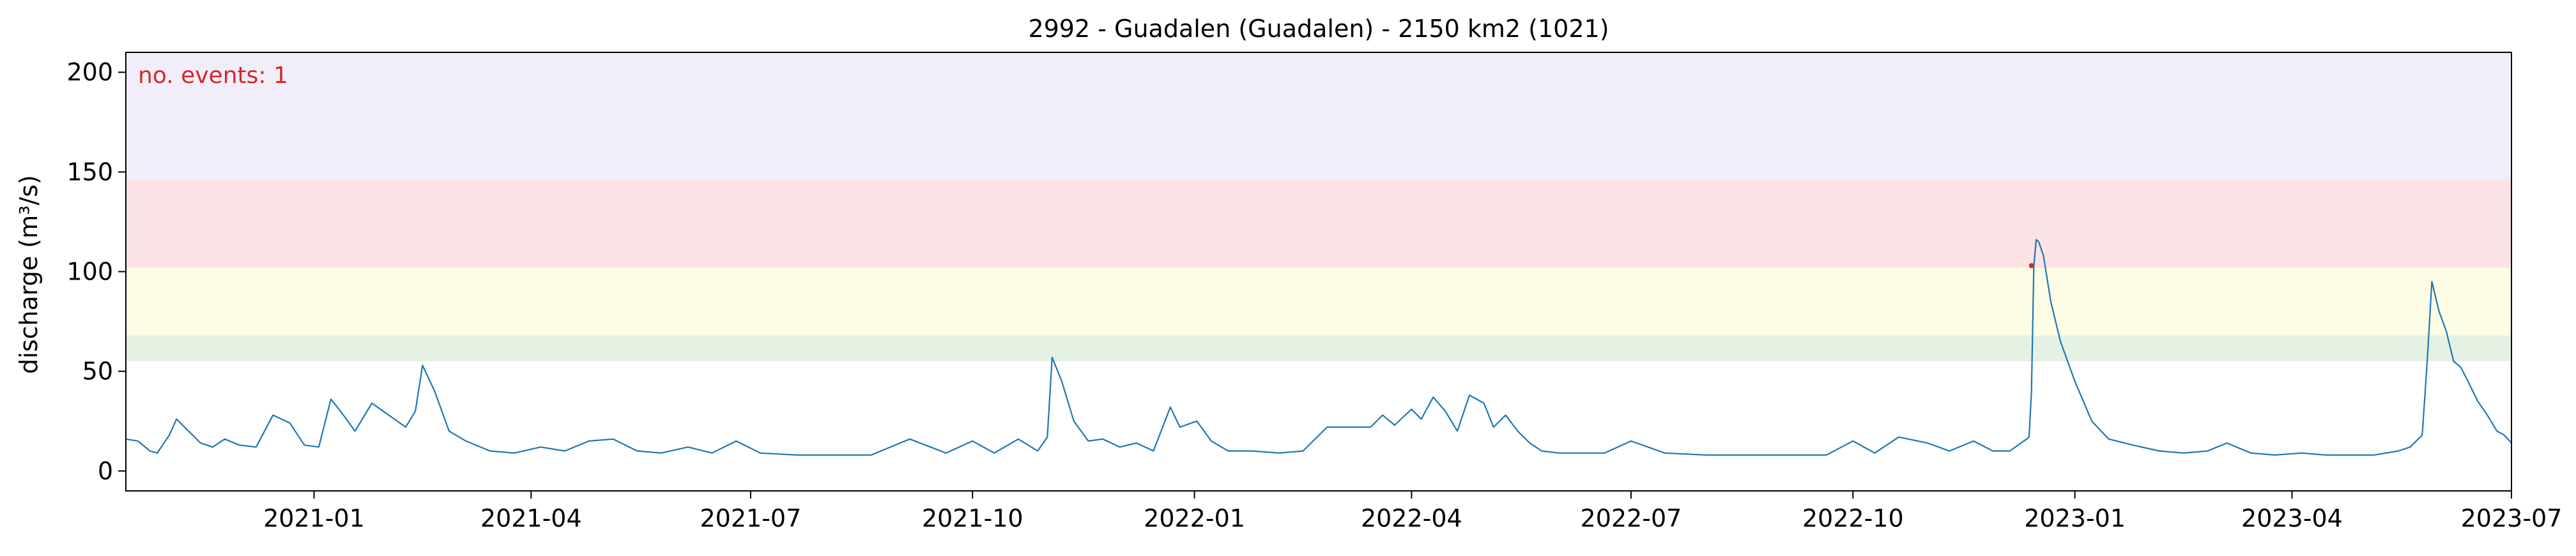 This screenshot has height=556, width=2576. Describe the element at coordinates (2075, 518) in the screenshot. I see `x-tick-label: 2023-01` at that location.